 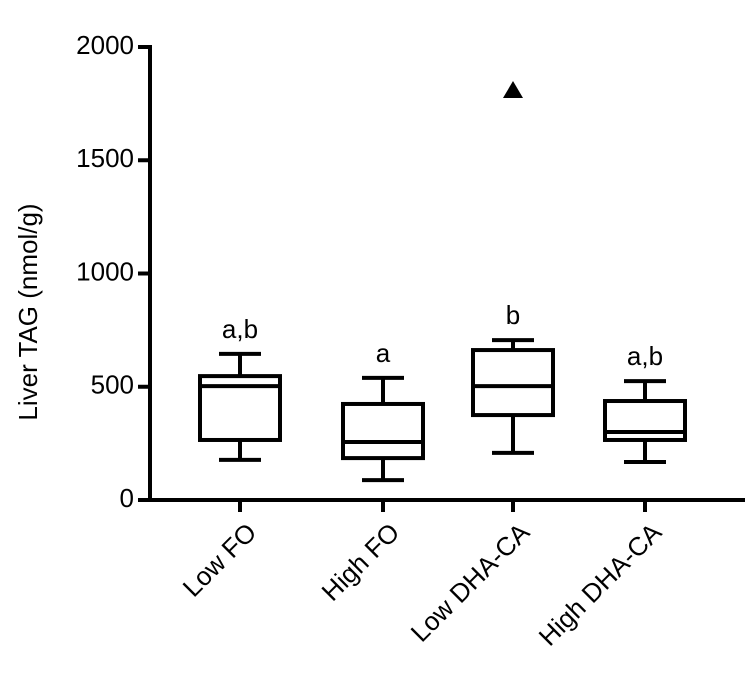 I want to click on annotation: b, so click(x=513, y=315).